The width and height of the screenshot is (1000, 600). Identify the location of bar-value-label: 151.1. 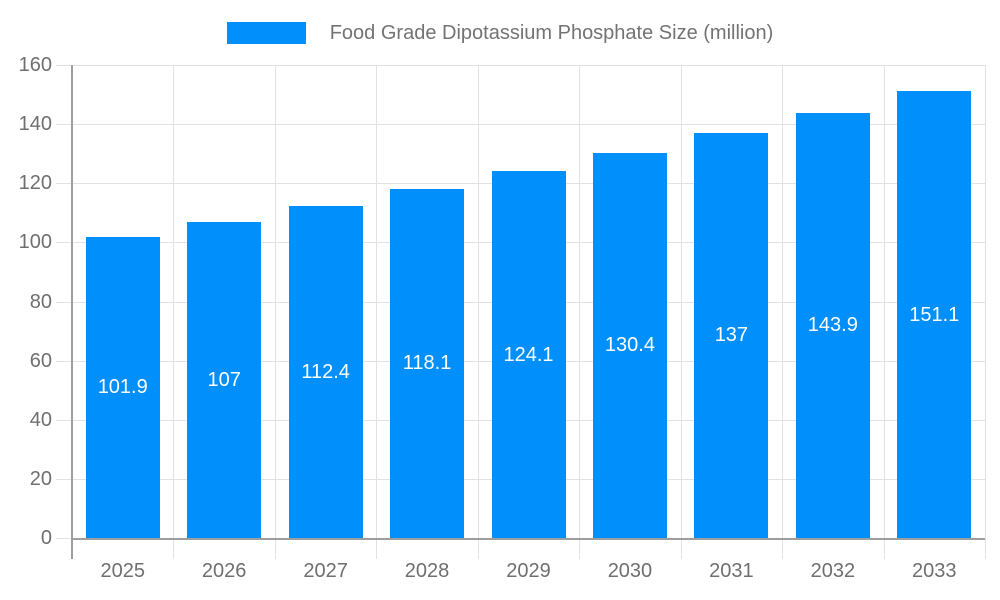
(934, 314).